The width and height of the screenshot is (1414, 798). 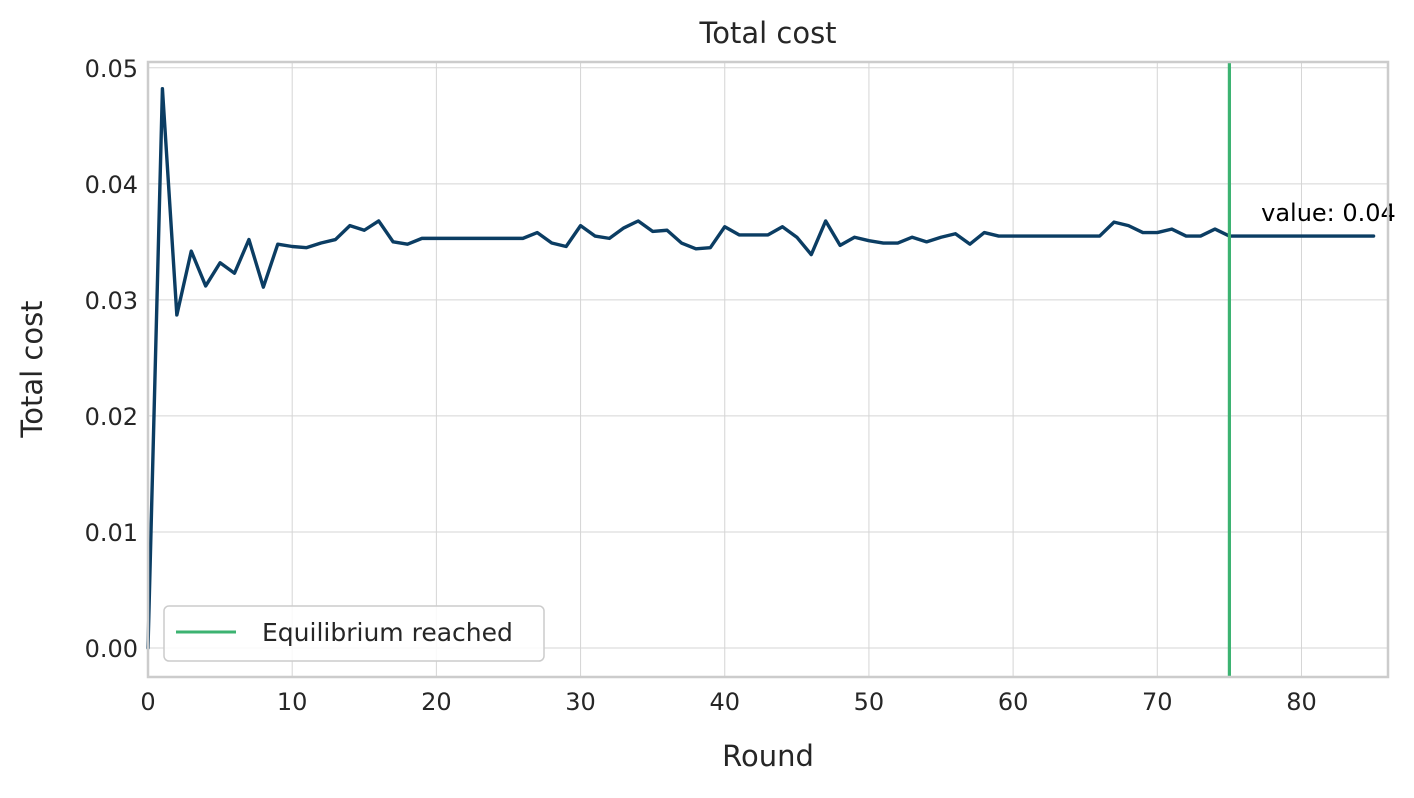 I want to click on x-axis-label: Round, so click(x=768, y=756).